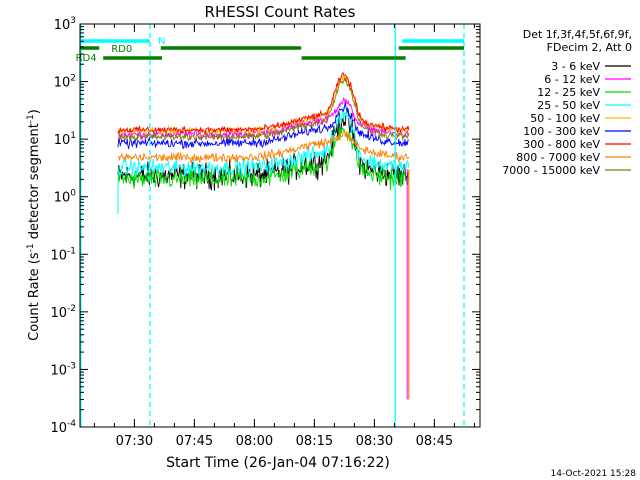 The image size is (640, 480). Describe the element at coordinates (134, 441) in the screenshot. I see `x-tick-label: 07:30` at that location.